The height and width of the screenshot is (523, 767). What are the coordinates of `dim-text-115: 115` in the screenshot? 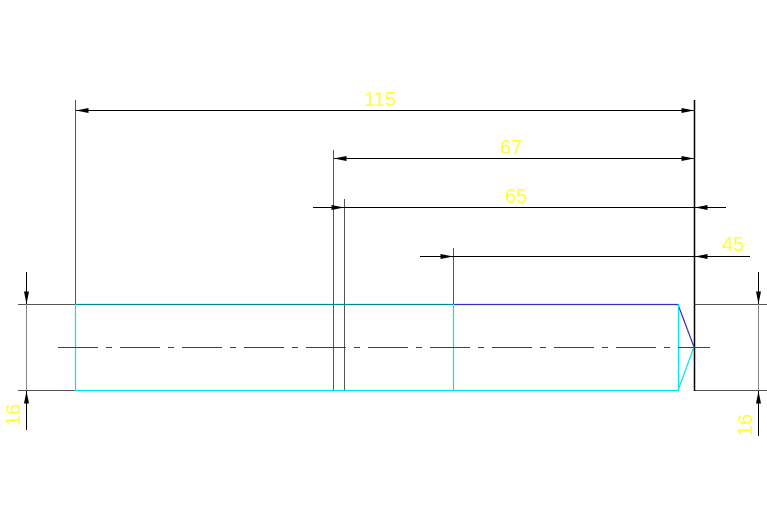 It's located at (380, 100).